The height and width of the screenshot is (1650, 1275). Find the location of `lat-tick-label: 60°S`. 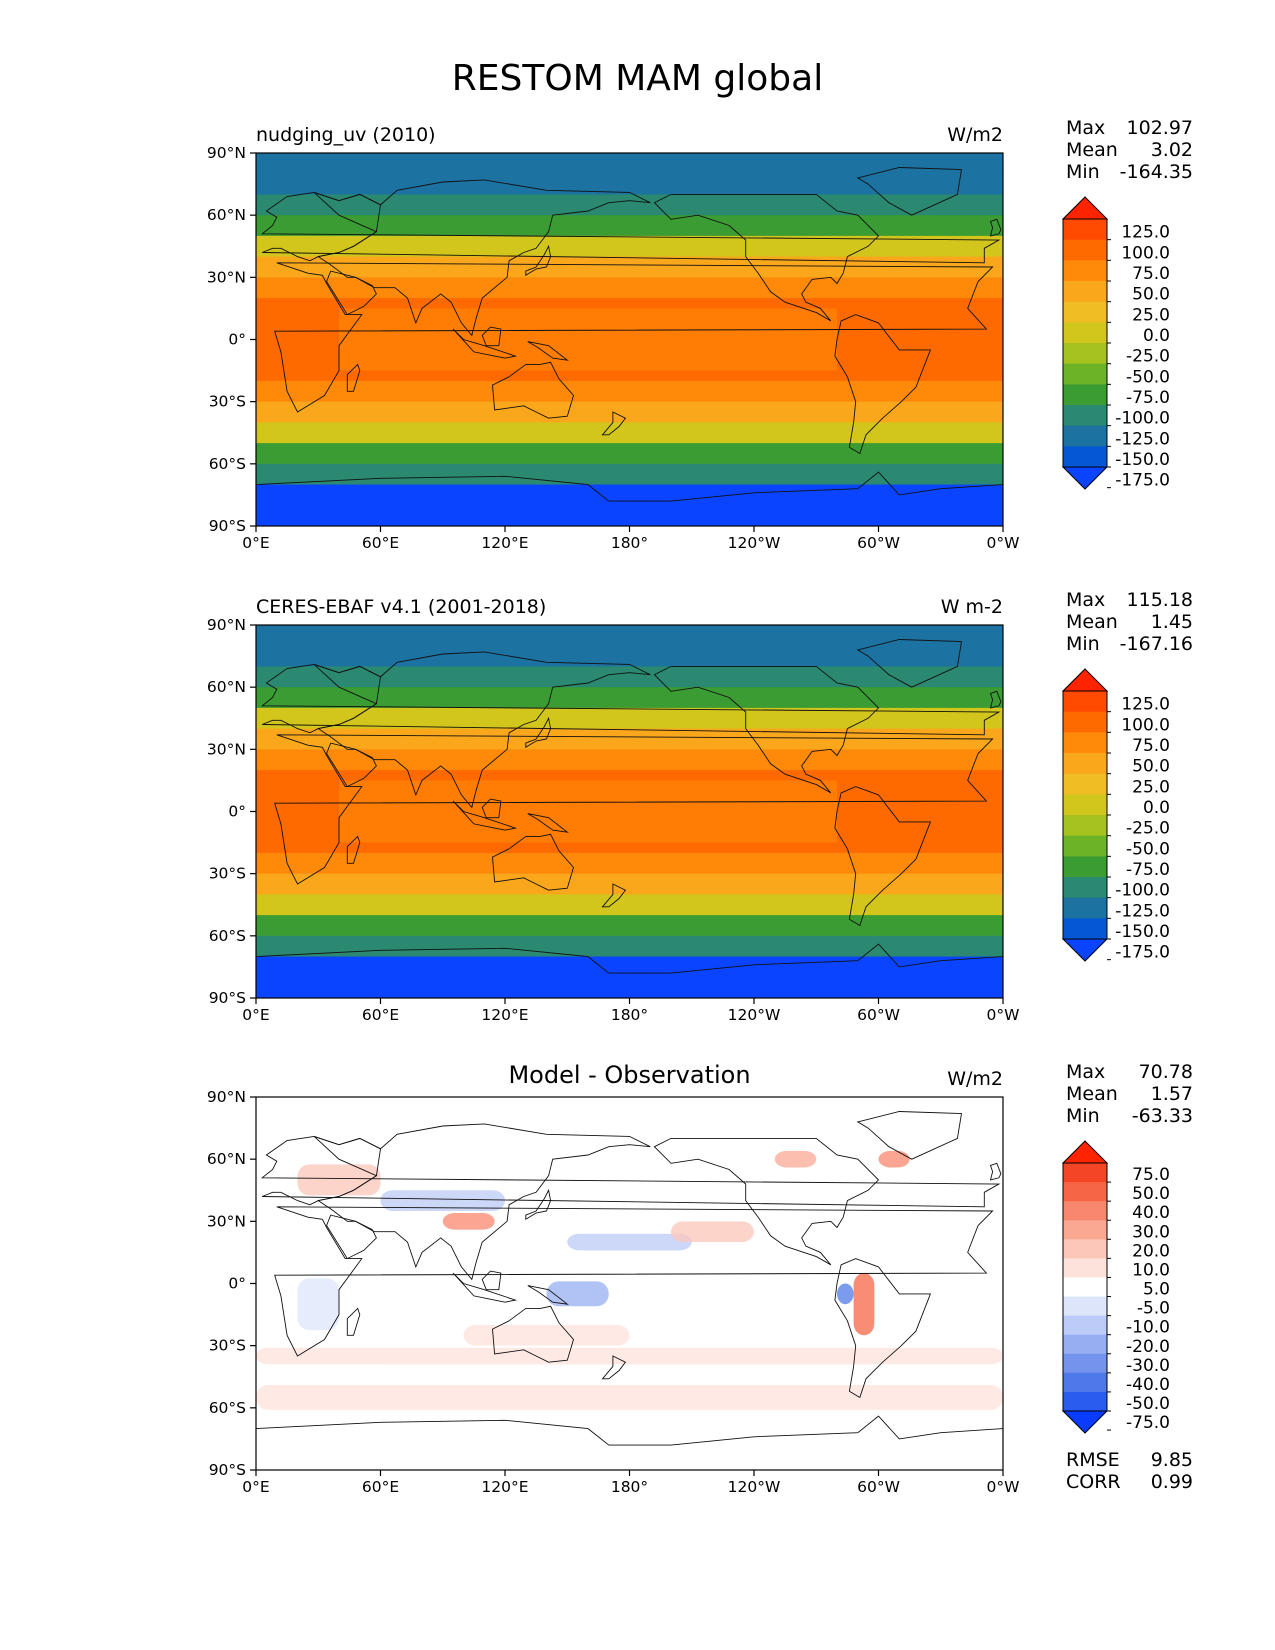

lat-tick-label: 60°S is located at coordinates (227, 464).